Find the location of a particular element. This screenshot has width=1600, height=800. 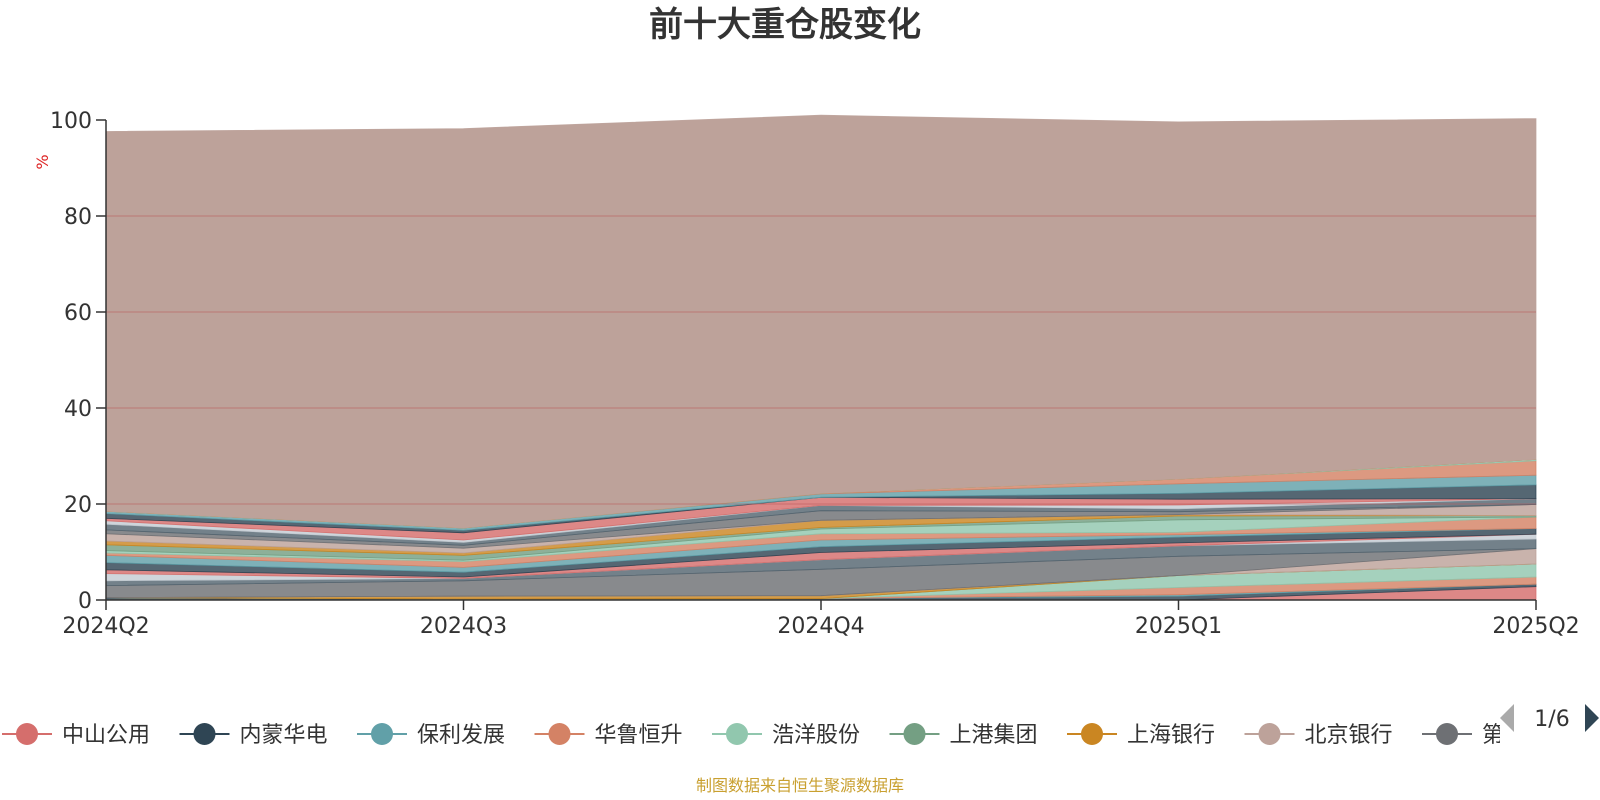

legend-item: 北京银行 is located at coordinates (1318, 735).